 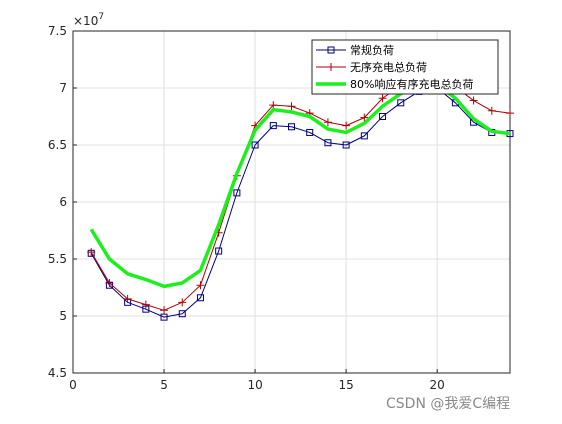 I want to click on y-tick-label: 7.5, so click(x=57, y=31).